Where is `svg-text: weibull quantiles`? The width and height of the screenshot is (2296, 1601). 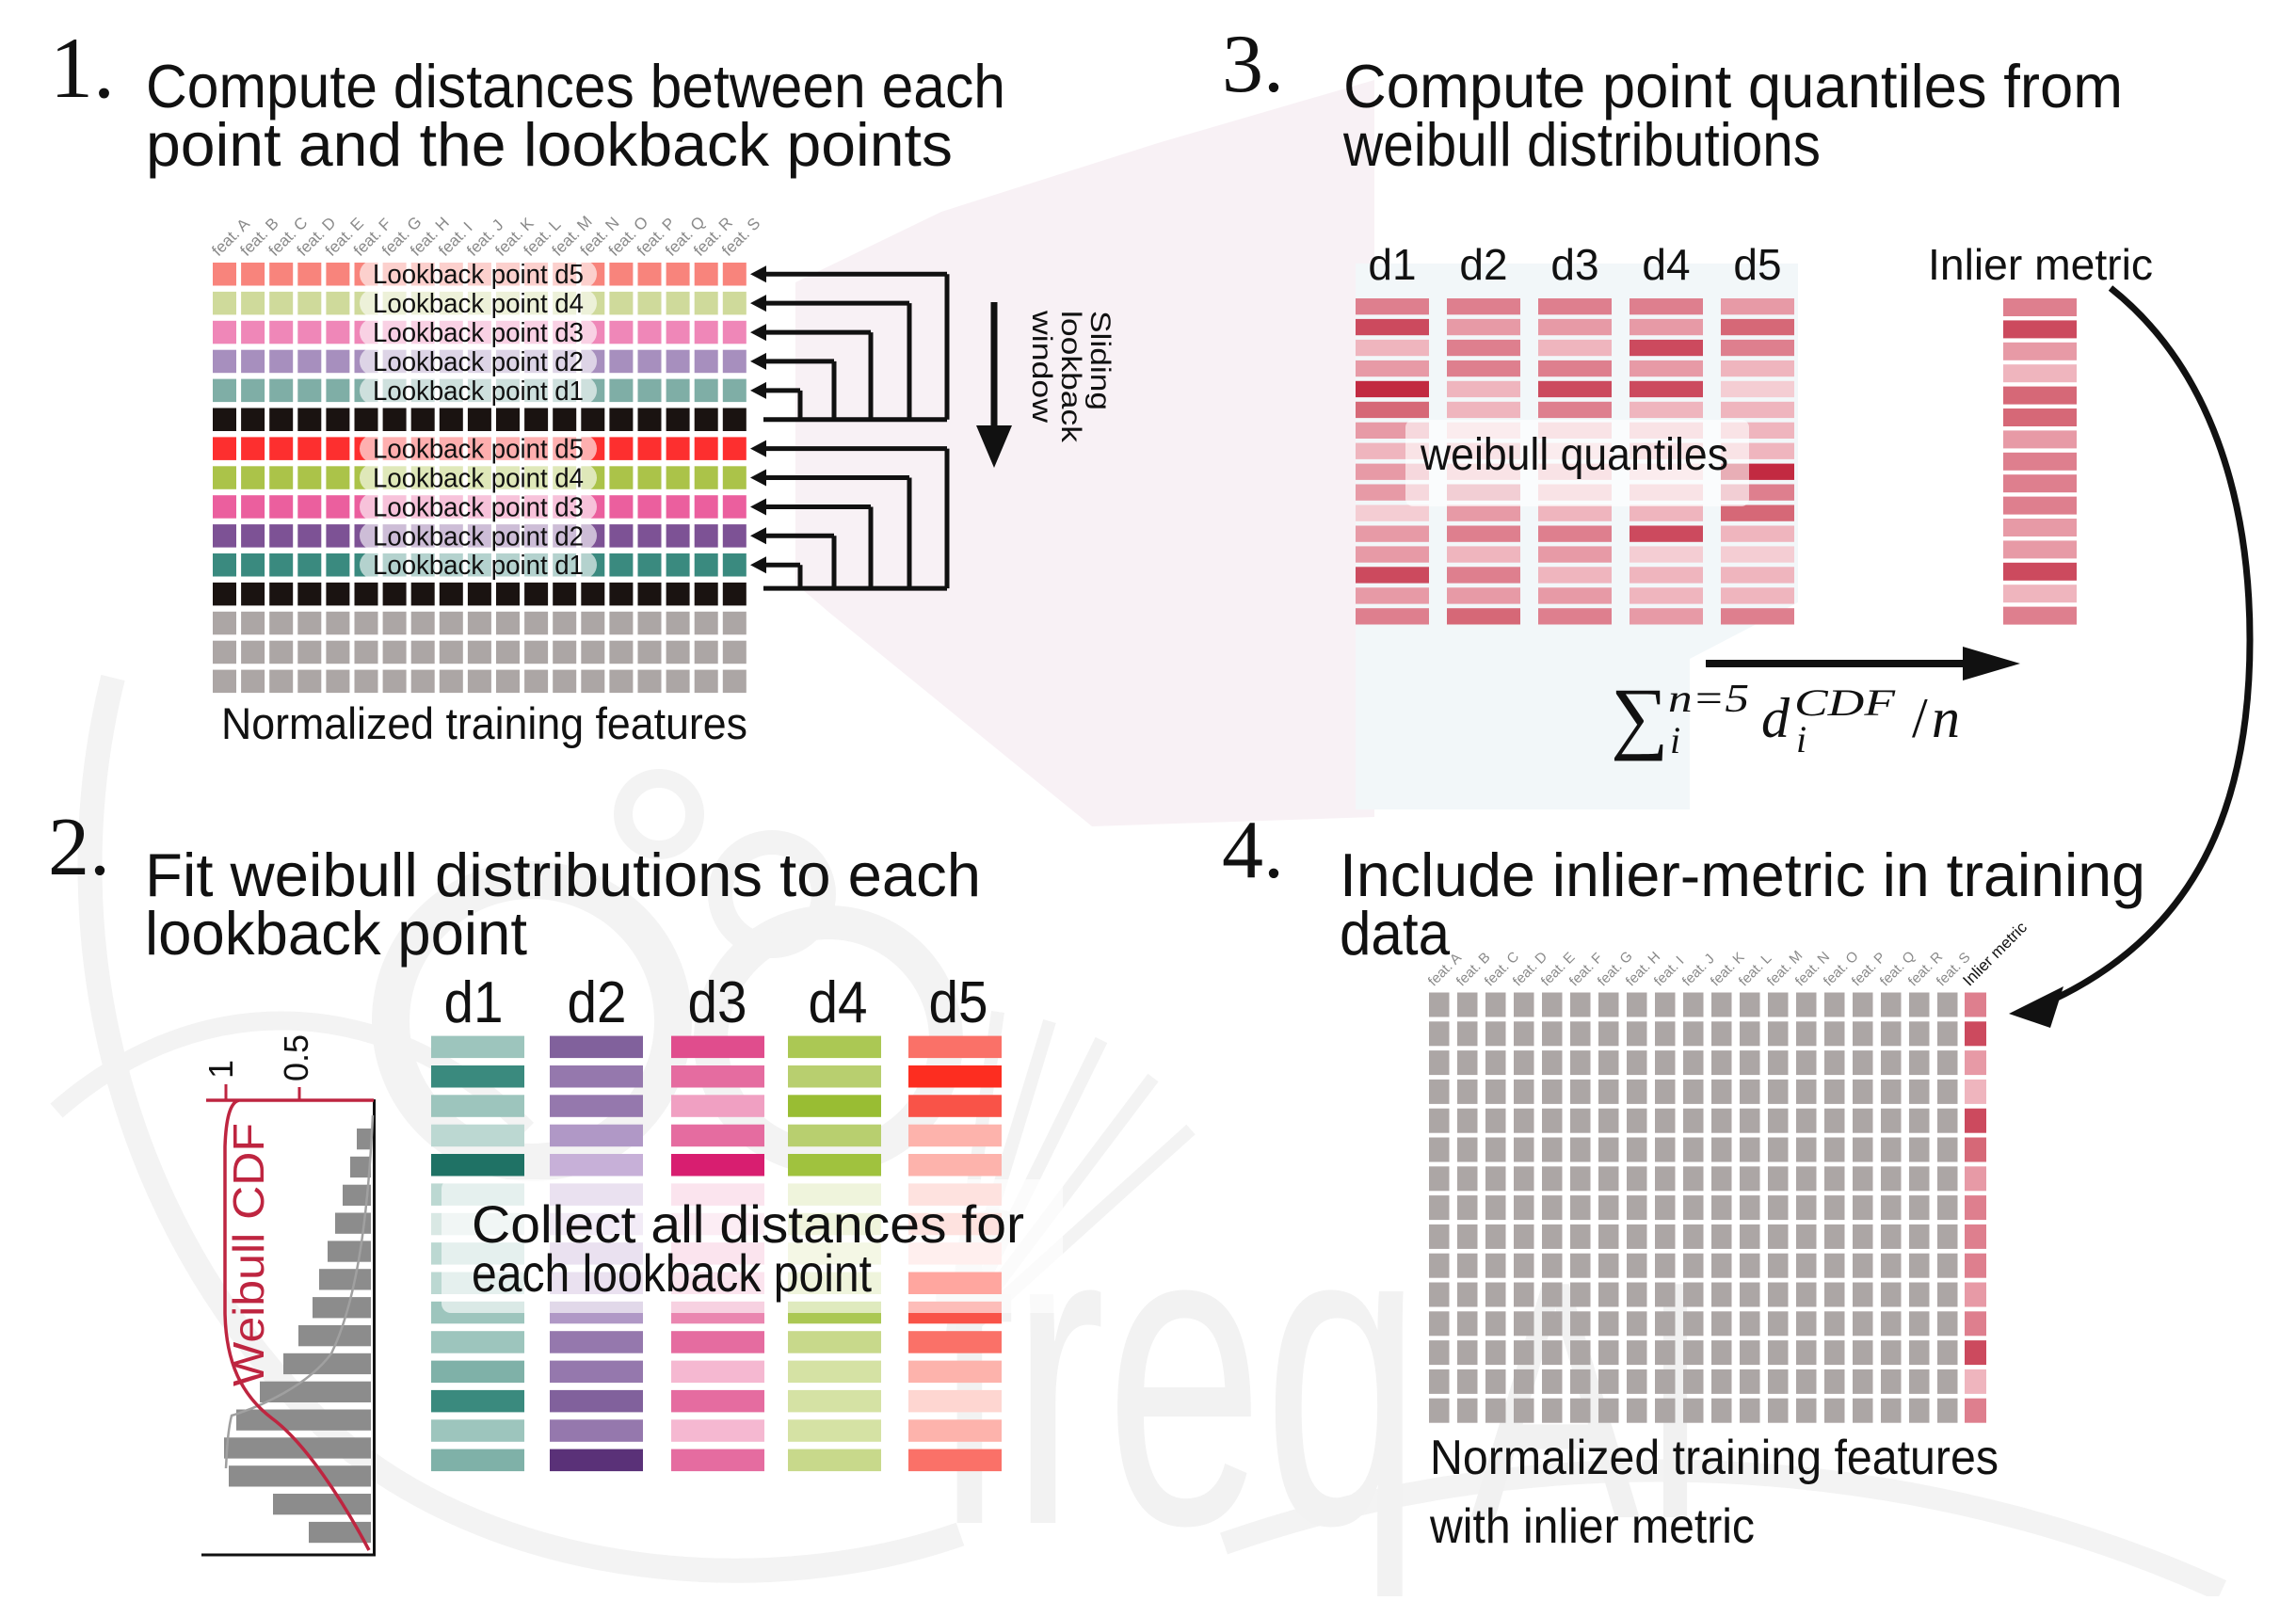 svg-text: weibull quantiles is located at coordinates (1574, 455).